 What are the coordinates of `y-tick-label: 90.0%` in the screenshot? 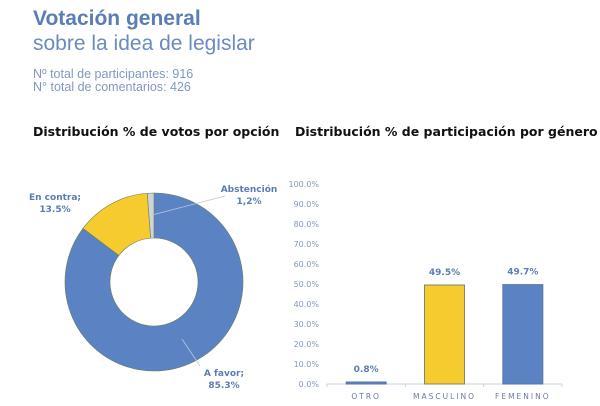 It's located at (307, 204).